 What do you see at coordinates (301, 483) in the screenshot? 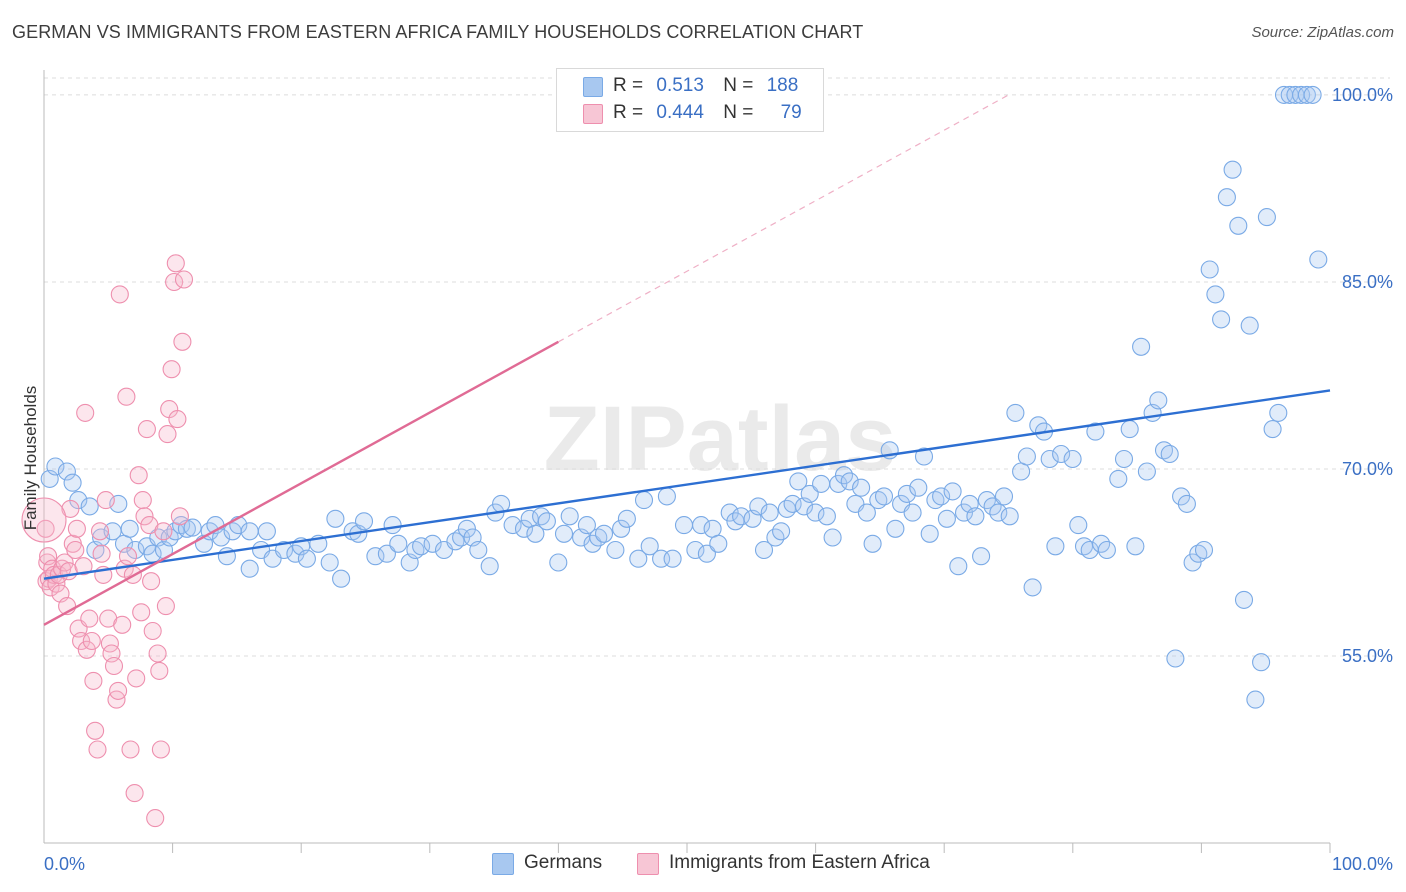
I see `trend-line-immigrants` at bounding box center [301, 483].